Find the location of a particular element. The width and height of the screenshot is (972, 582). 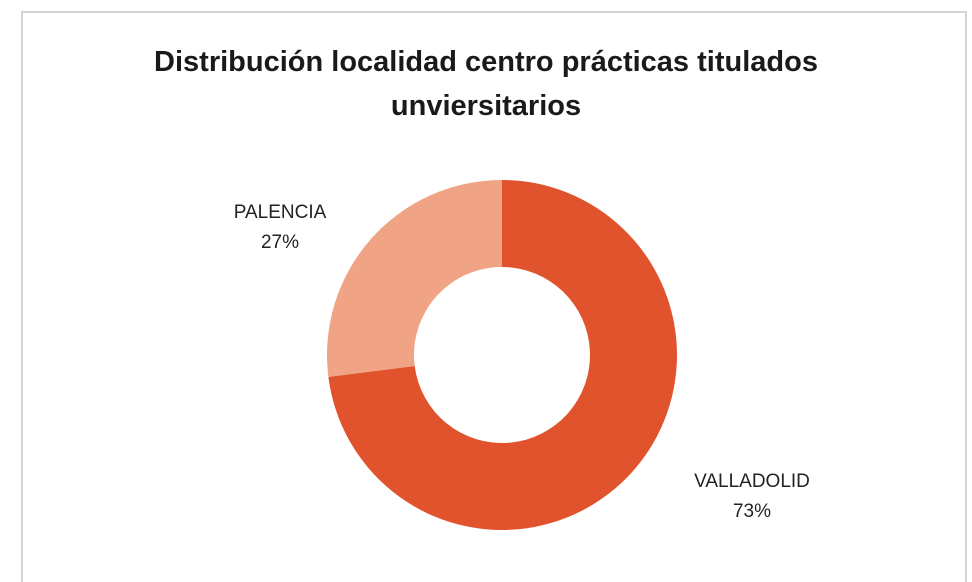

slice-value-label: 73% is located at coordinates (752, 511).